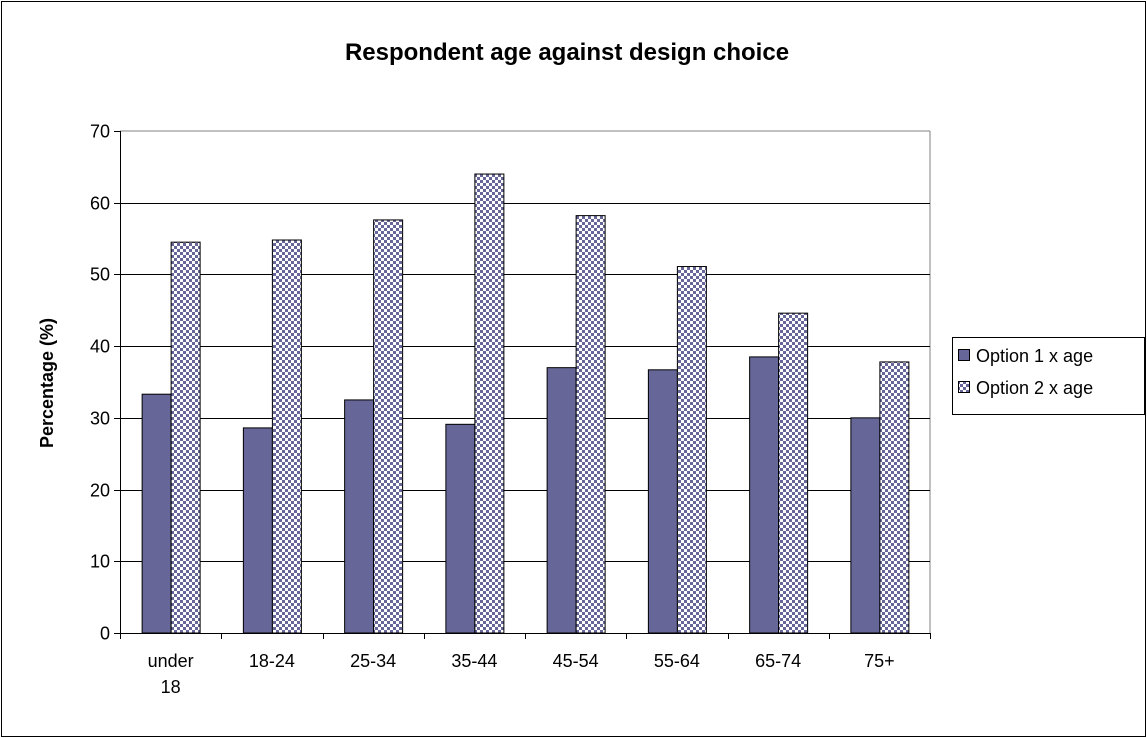 This screenshot has width=1147, height=738. I want to click on legend-box, so click(1048, 376).